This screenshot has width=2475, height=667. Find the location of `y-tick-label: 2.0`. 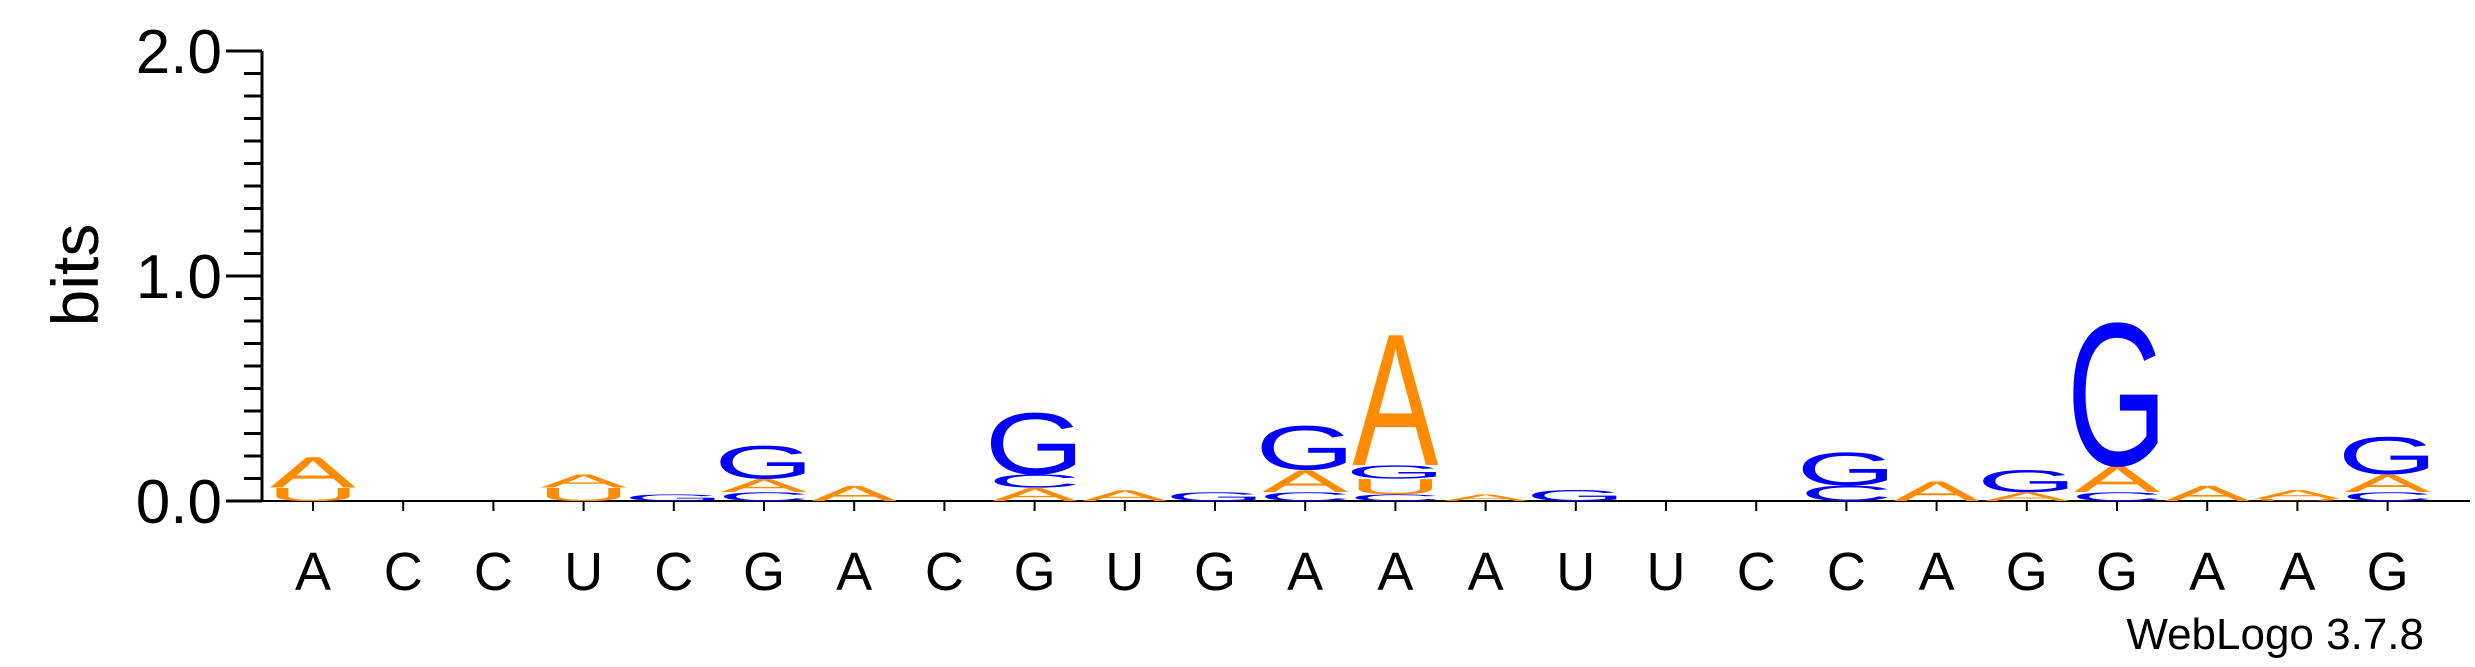

y-tick-label: 2.0 is located at coordinates (179, 52).